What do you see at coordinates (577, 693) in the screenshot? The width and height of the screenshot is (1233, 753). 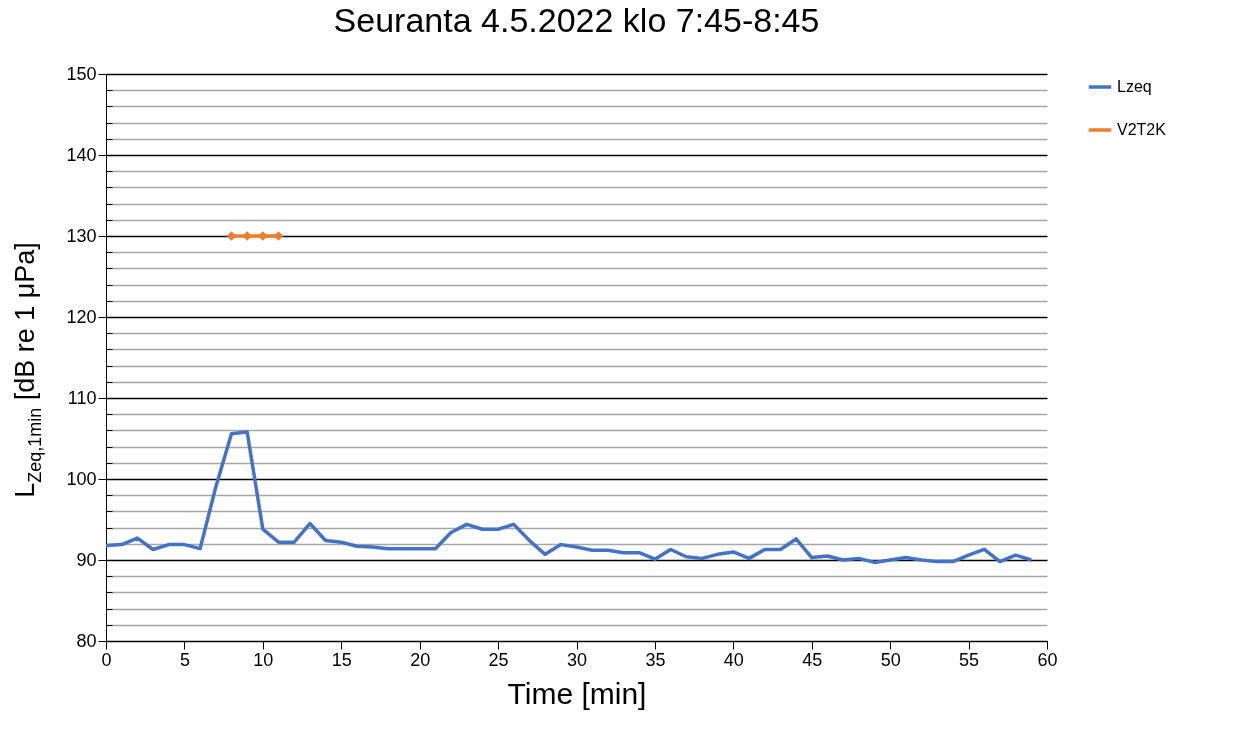 I see `x-axis-title: Time [min]` at bounding box center [577, 693].